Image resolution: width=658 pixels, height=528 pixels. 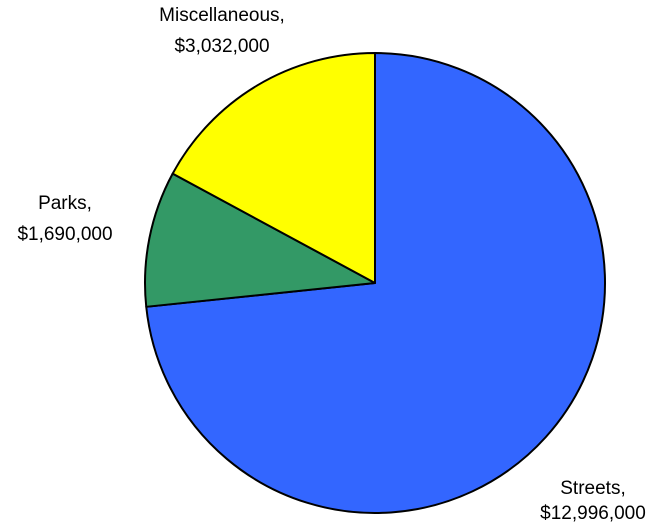 I want to click on slice-label-name-parks: Parks,, so click(x=65, y=203).